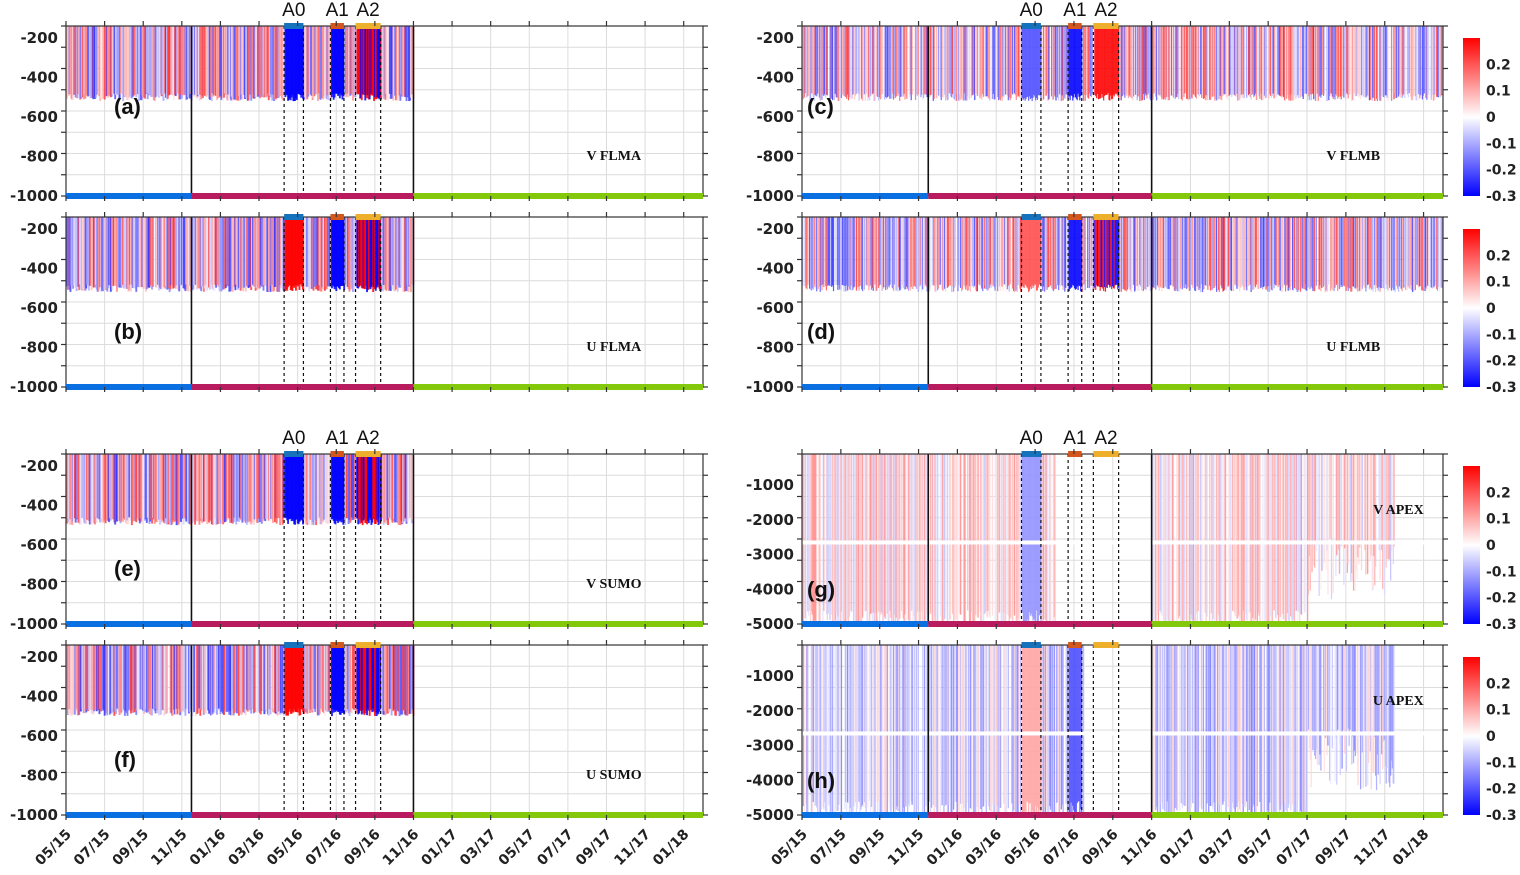 This screenshot has width=1520, height=875. What do you see at coordinates (770, 520) in the screenshot?
I see `y-tick-label: -2000` at bounding box center [770, 520].